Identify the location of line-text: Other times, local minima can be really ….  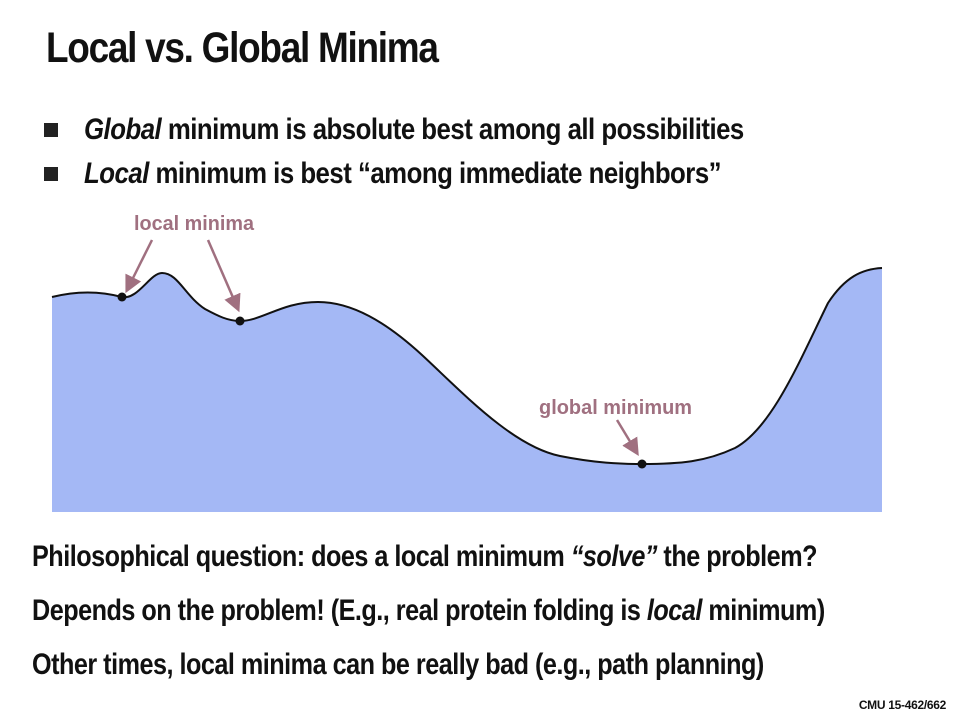
(398, 664).